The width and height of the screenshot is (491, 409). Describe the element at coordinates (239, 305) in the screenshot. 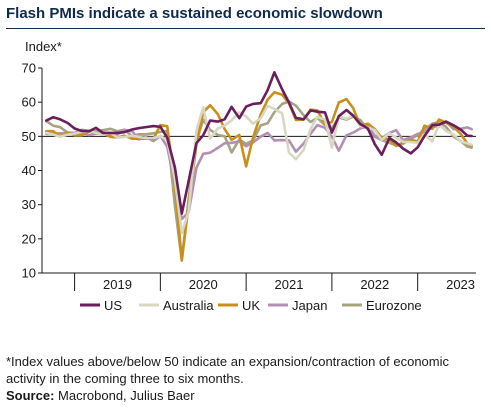

I see `legend-item-uk: UK` at that location.